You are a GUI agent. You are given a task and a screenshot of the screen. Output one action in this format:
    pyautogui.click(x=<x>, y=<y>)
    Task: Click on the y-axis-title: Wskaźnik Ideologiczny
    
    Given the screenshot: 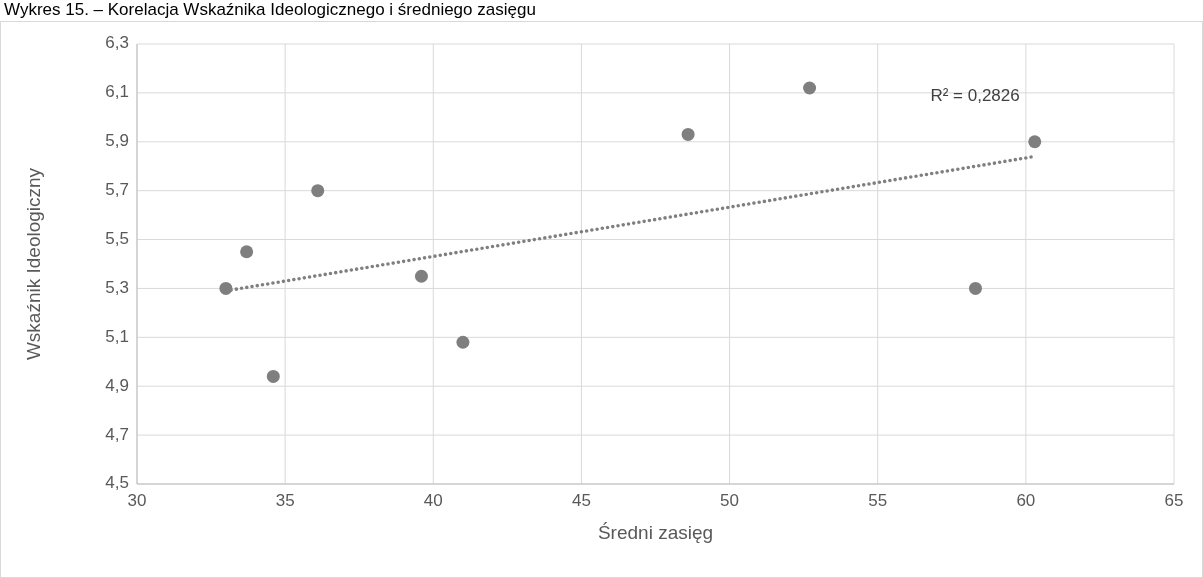 What is the action you would take?
    pyautogui.click(x=33, y=264)
    